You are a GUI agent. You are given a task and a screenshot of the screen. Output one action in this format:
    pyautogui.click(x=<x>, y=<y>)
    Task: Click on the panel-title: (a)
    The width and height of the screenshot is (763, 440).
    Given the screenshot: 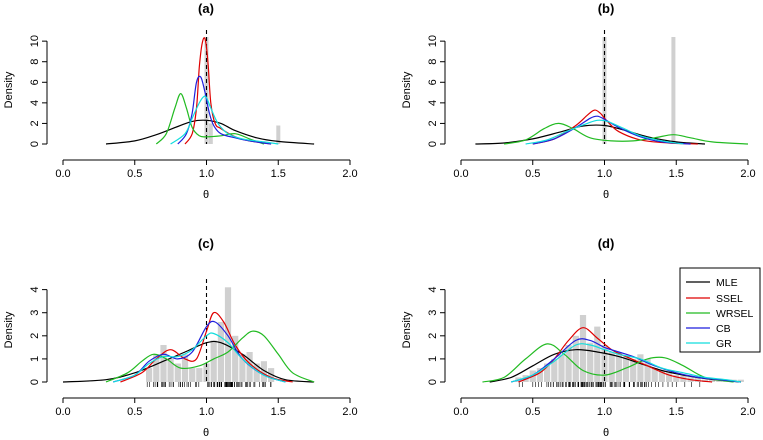 What is the action you would take?
    pyautogui.click(x=206, y=8)
    